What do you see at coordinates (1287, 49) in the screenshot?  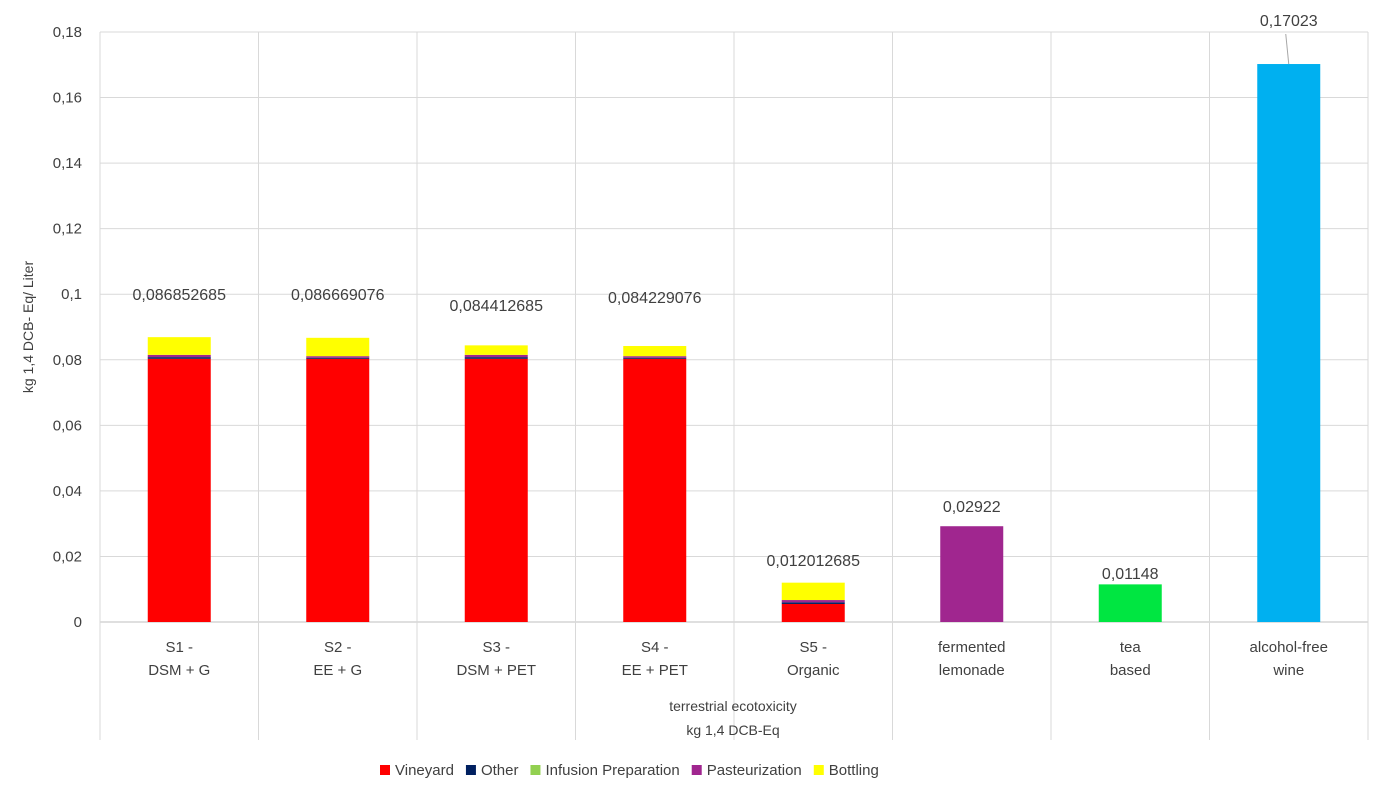 I see `leader-line` at bounding box center [1287, 49].